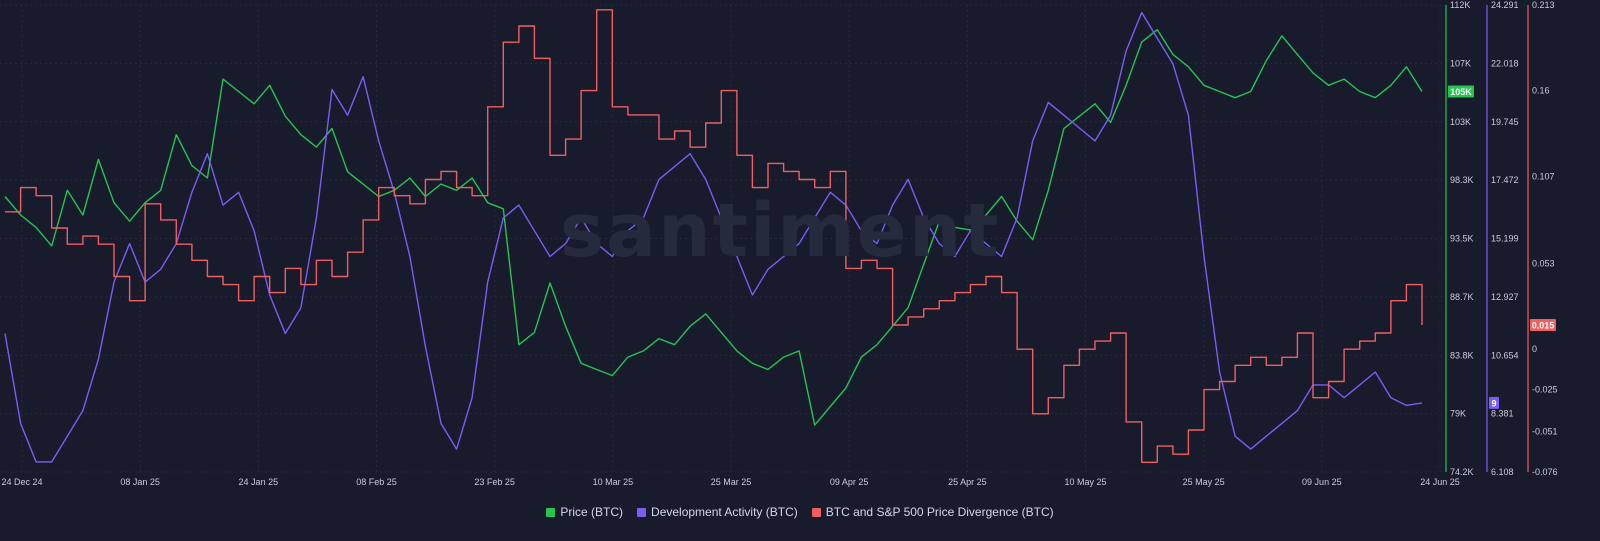 Image resolution: width=1600 pixels, height=541 pixels. What do you see at coordinates (21, 482) in the screenshot?
I see `x-tick-label: 24 Dec 24` at bounding box center [21, 482].